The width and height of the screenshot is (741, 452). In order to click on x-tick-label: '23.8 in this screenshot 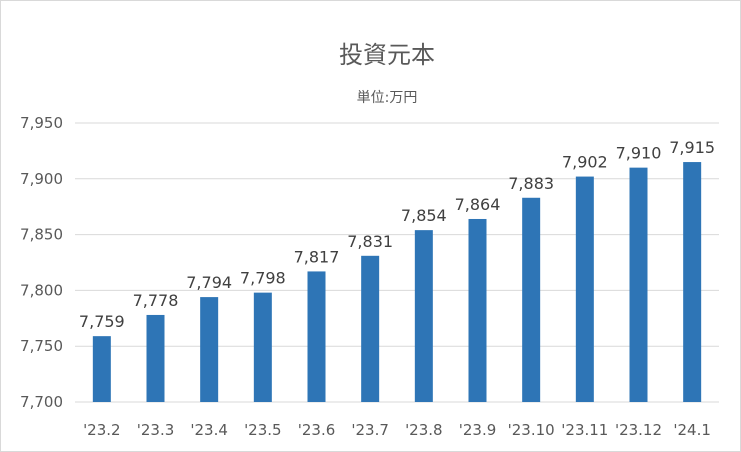, I will do `click(424, 430)`.